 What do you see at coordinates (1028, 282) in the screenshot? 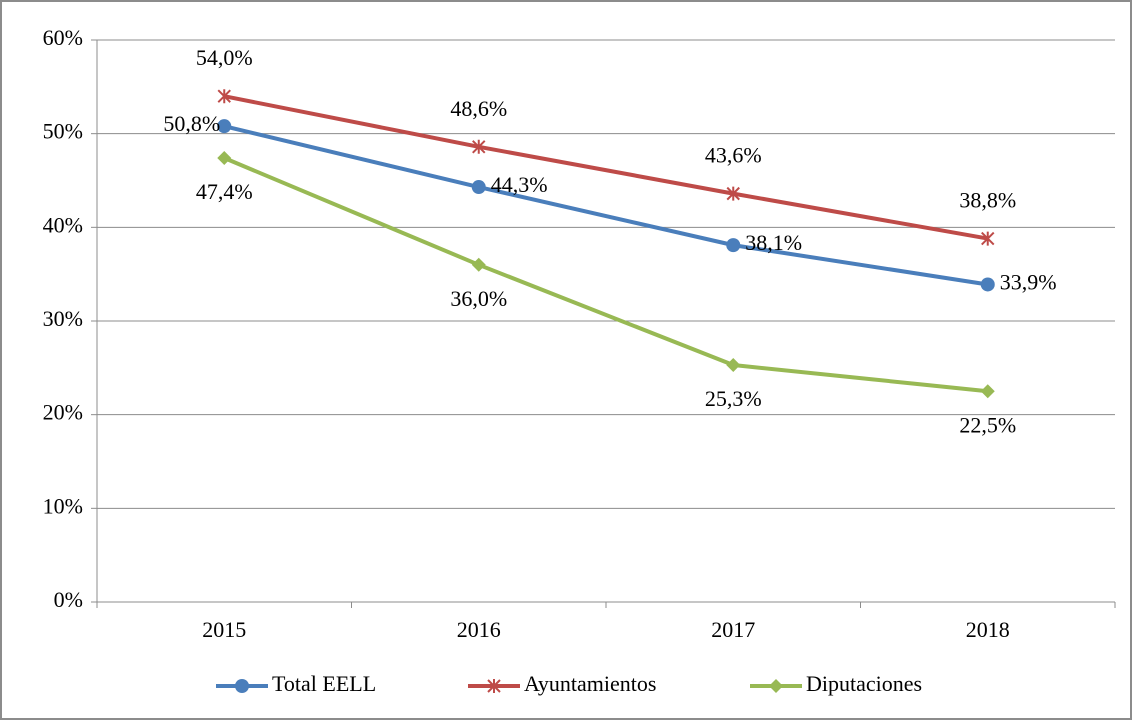
I see `data-label: 33,9%` at bounding box center [1028, 282].